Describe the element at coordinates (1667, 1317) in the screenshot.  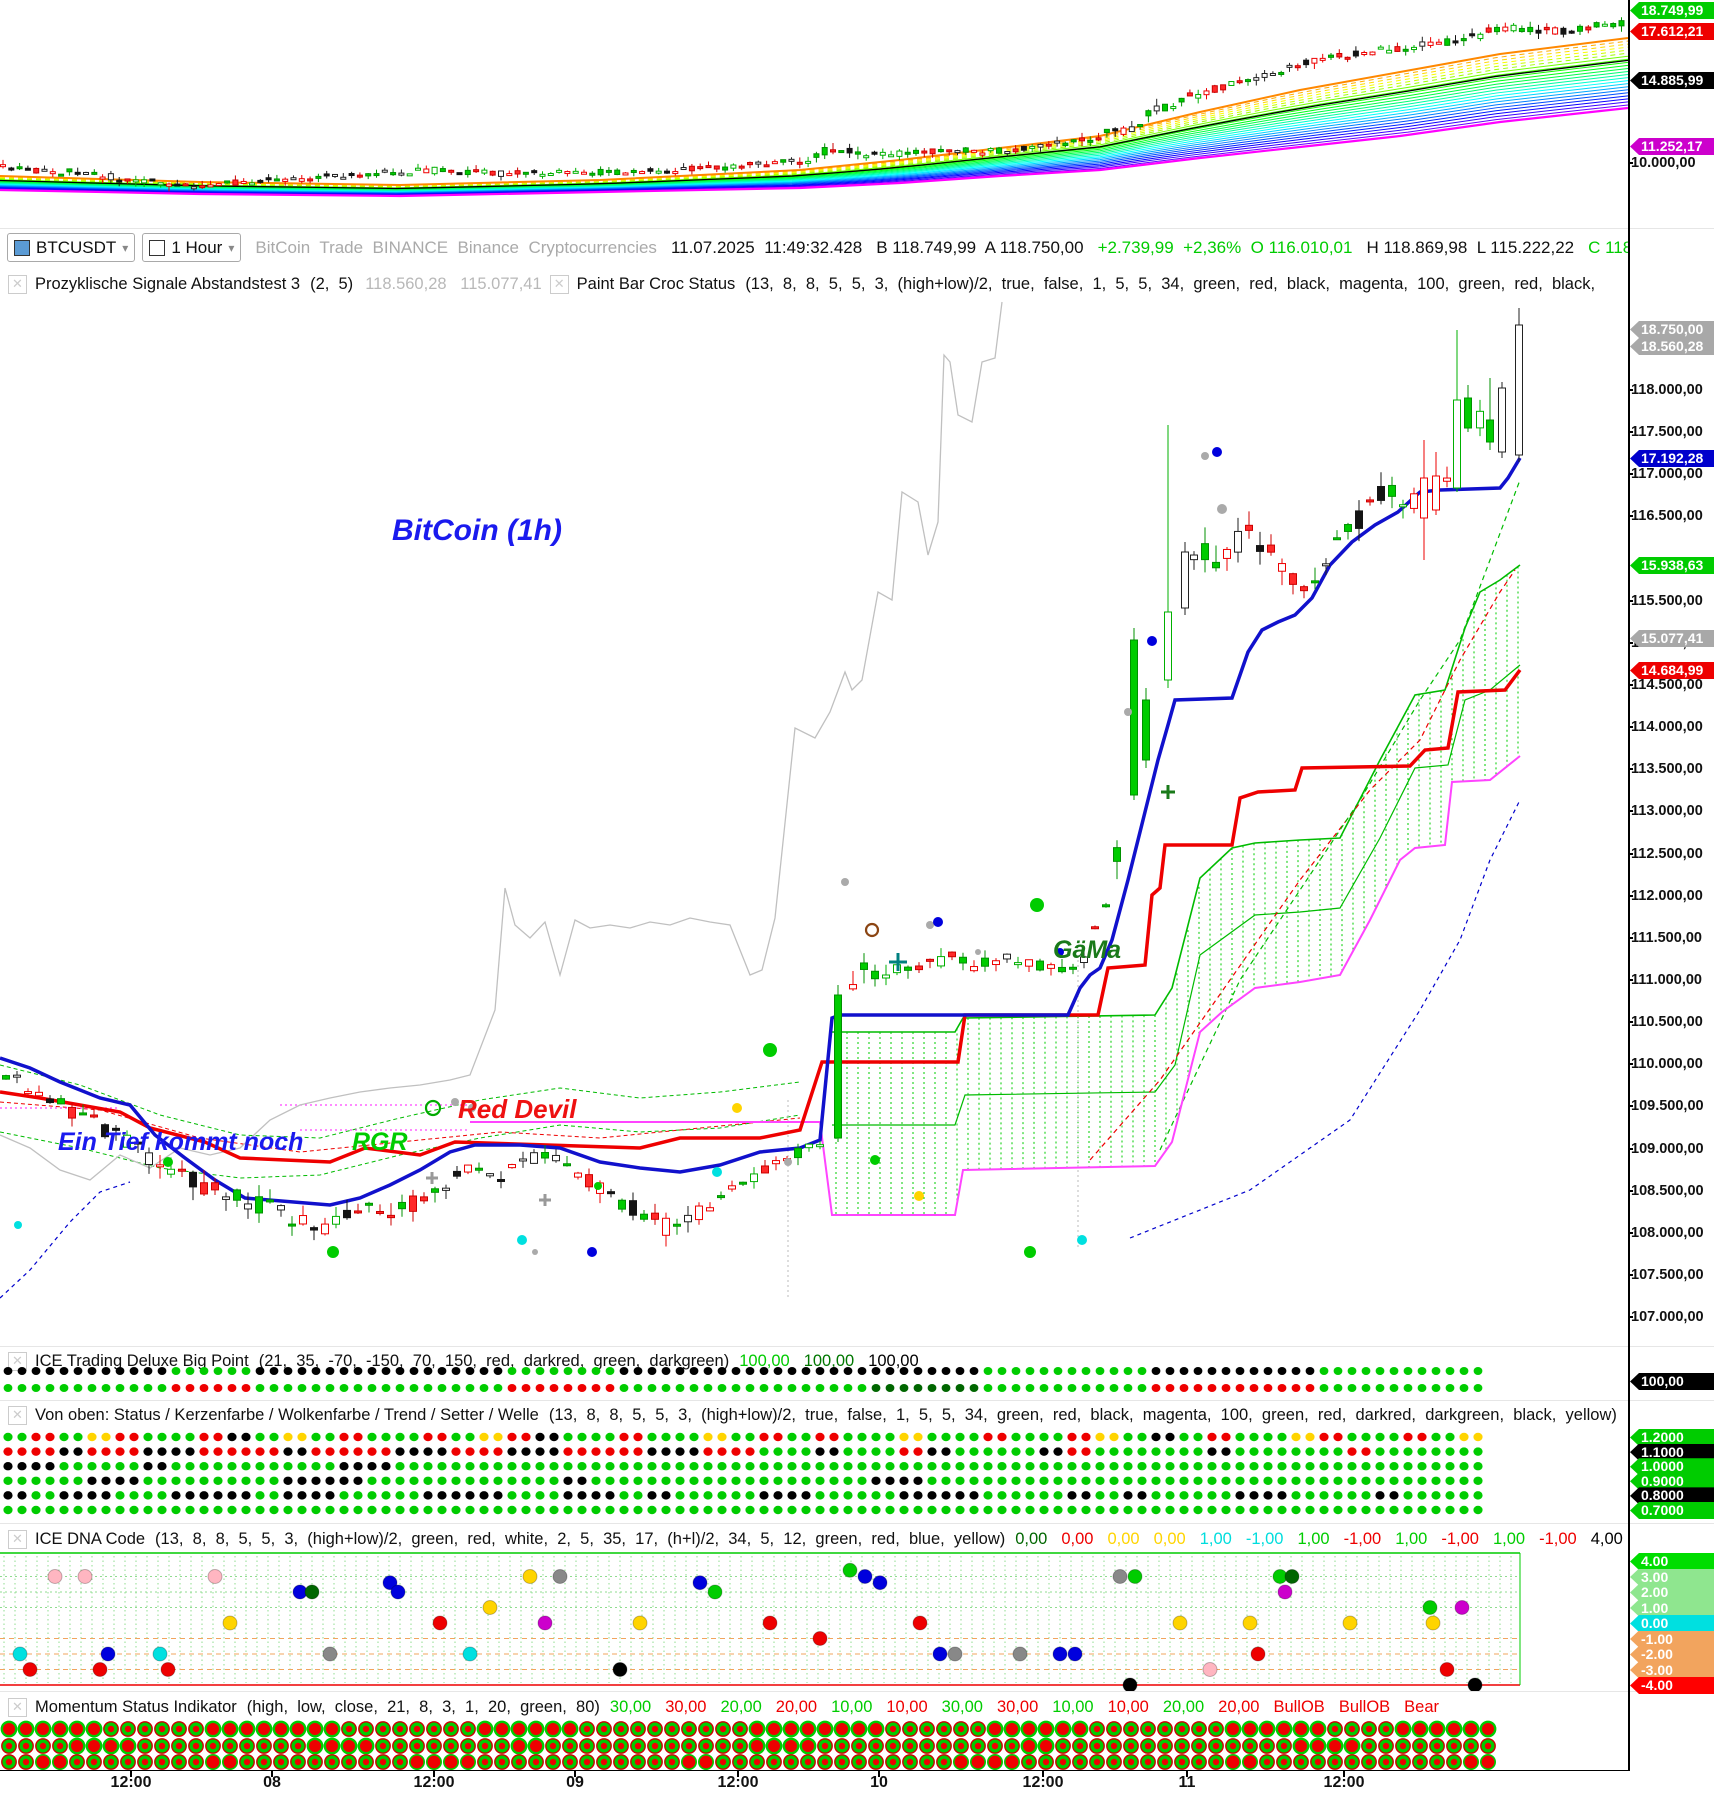
I see `axis-label: 107.000,00` at that location.